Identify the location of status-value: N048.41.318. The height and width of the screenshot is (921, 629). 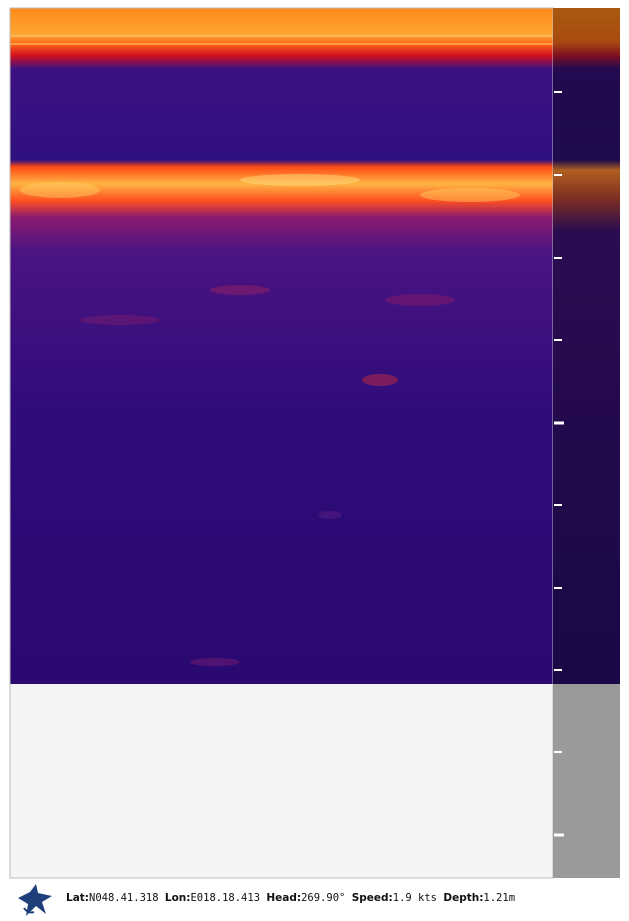
(124, 898).